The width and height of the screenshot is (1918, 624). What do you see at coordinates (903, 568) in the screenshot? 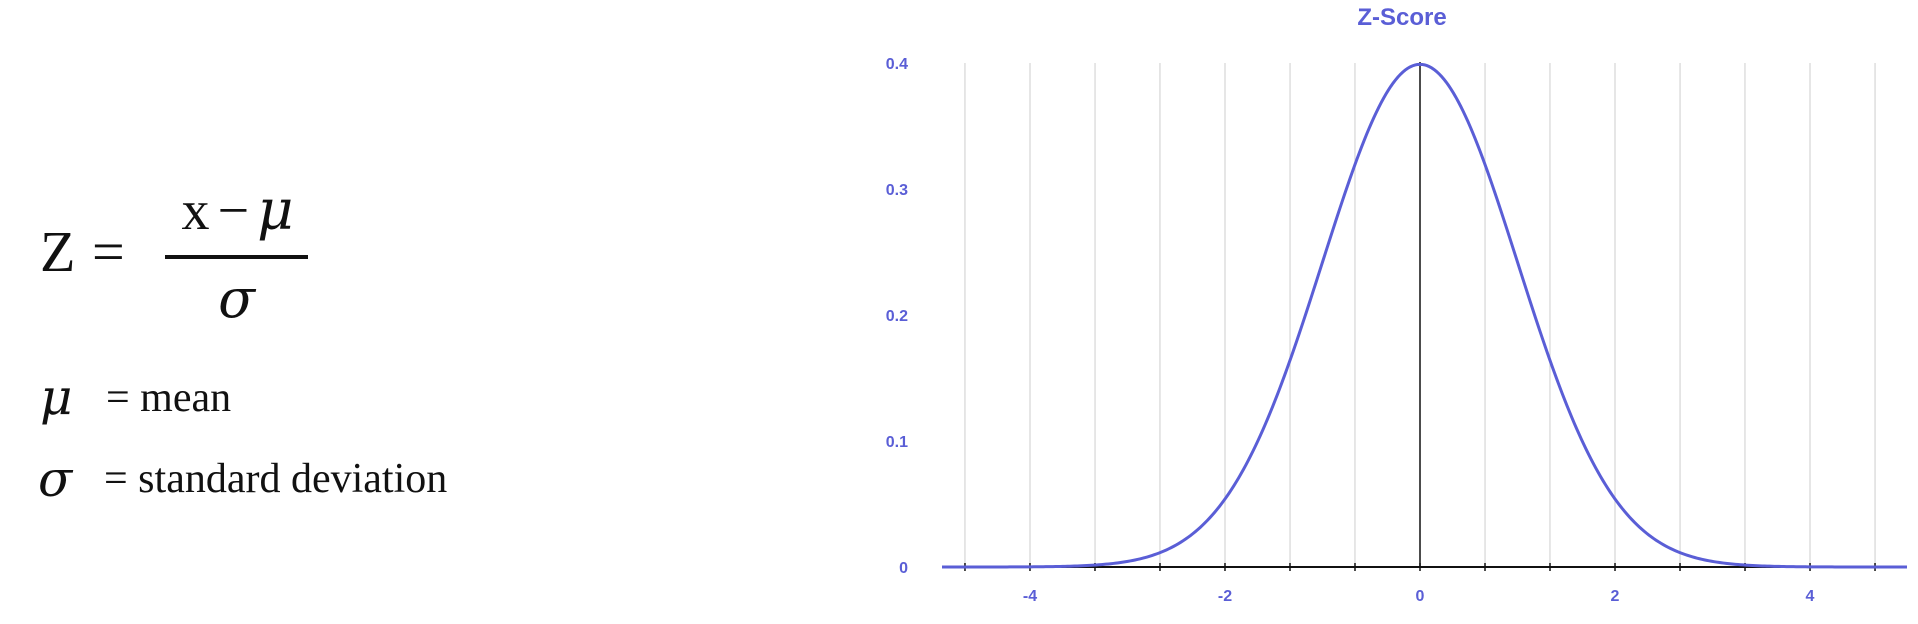
I see `y-tick-label: 0` at bounding box center [903, 568].